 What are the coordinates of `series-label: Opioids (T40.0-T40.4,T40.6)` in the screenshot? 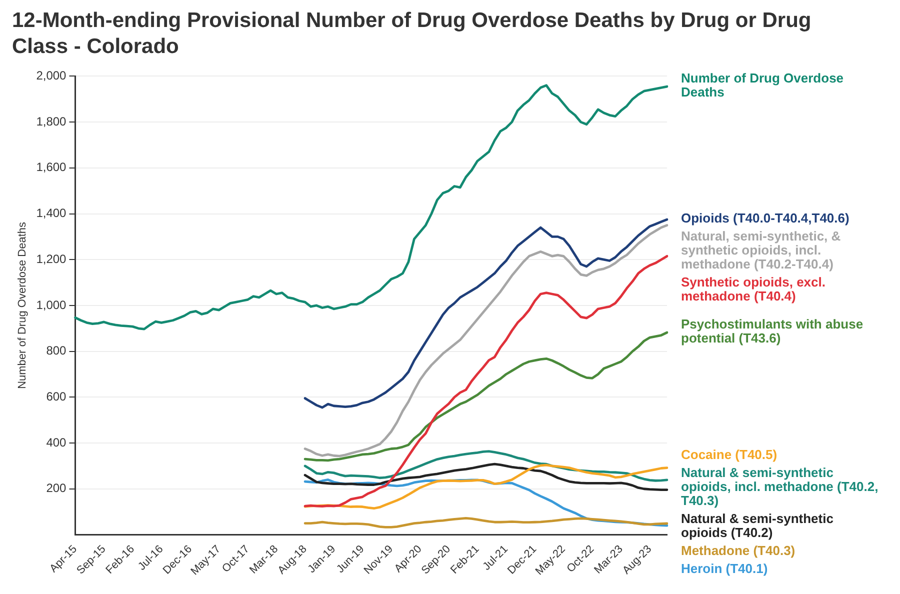 It's located at (765, 218).